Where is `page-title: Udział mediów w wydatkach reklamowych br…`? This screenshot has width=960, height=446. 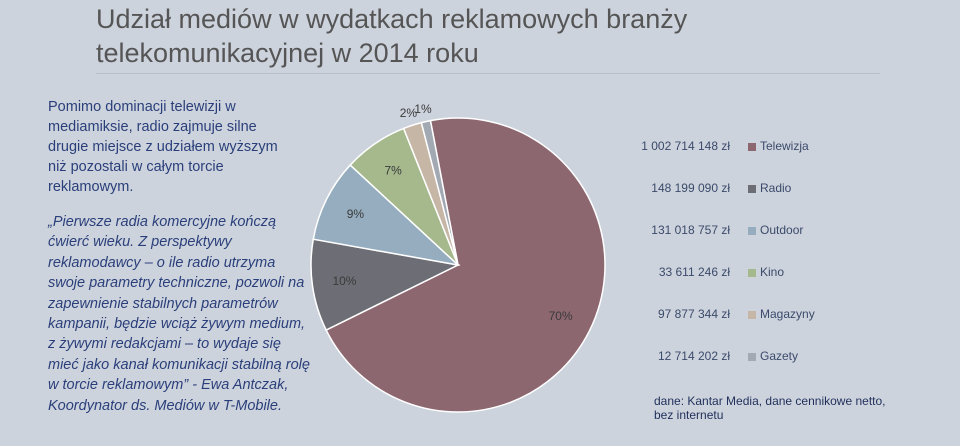
page-title: Udział mediów w wydatkach reklamowych br… is located at coordinates (392, 36).